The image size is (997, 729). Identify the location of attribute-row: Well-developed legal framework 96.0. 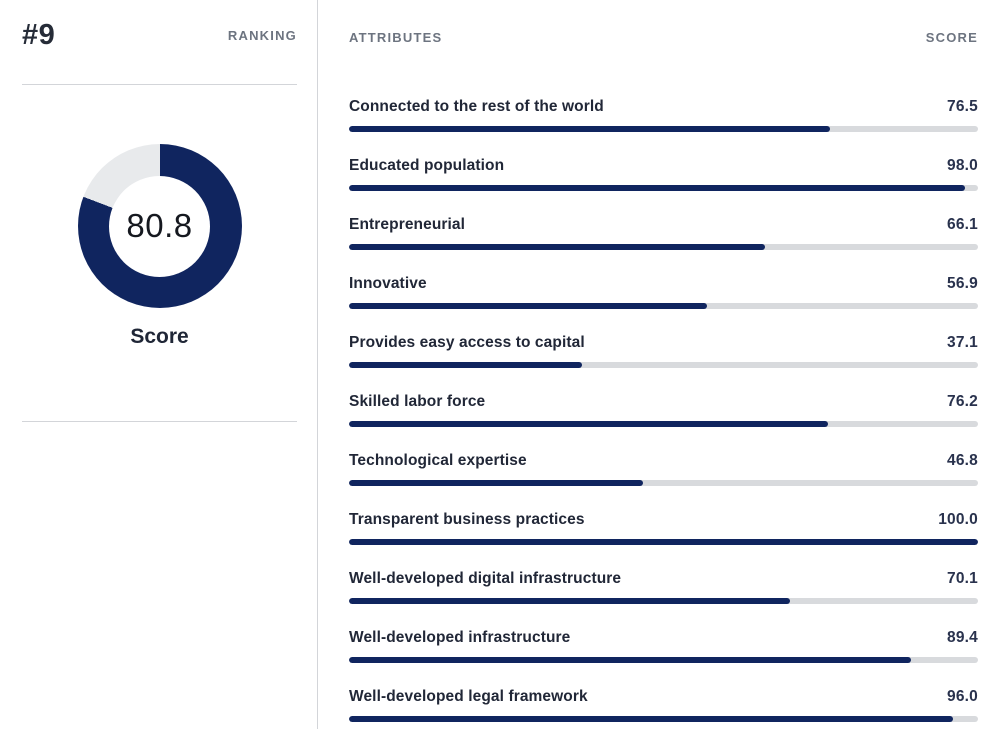
(663, 704).